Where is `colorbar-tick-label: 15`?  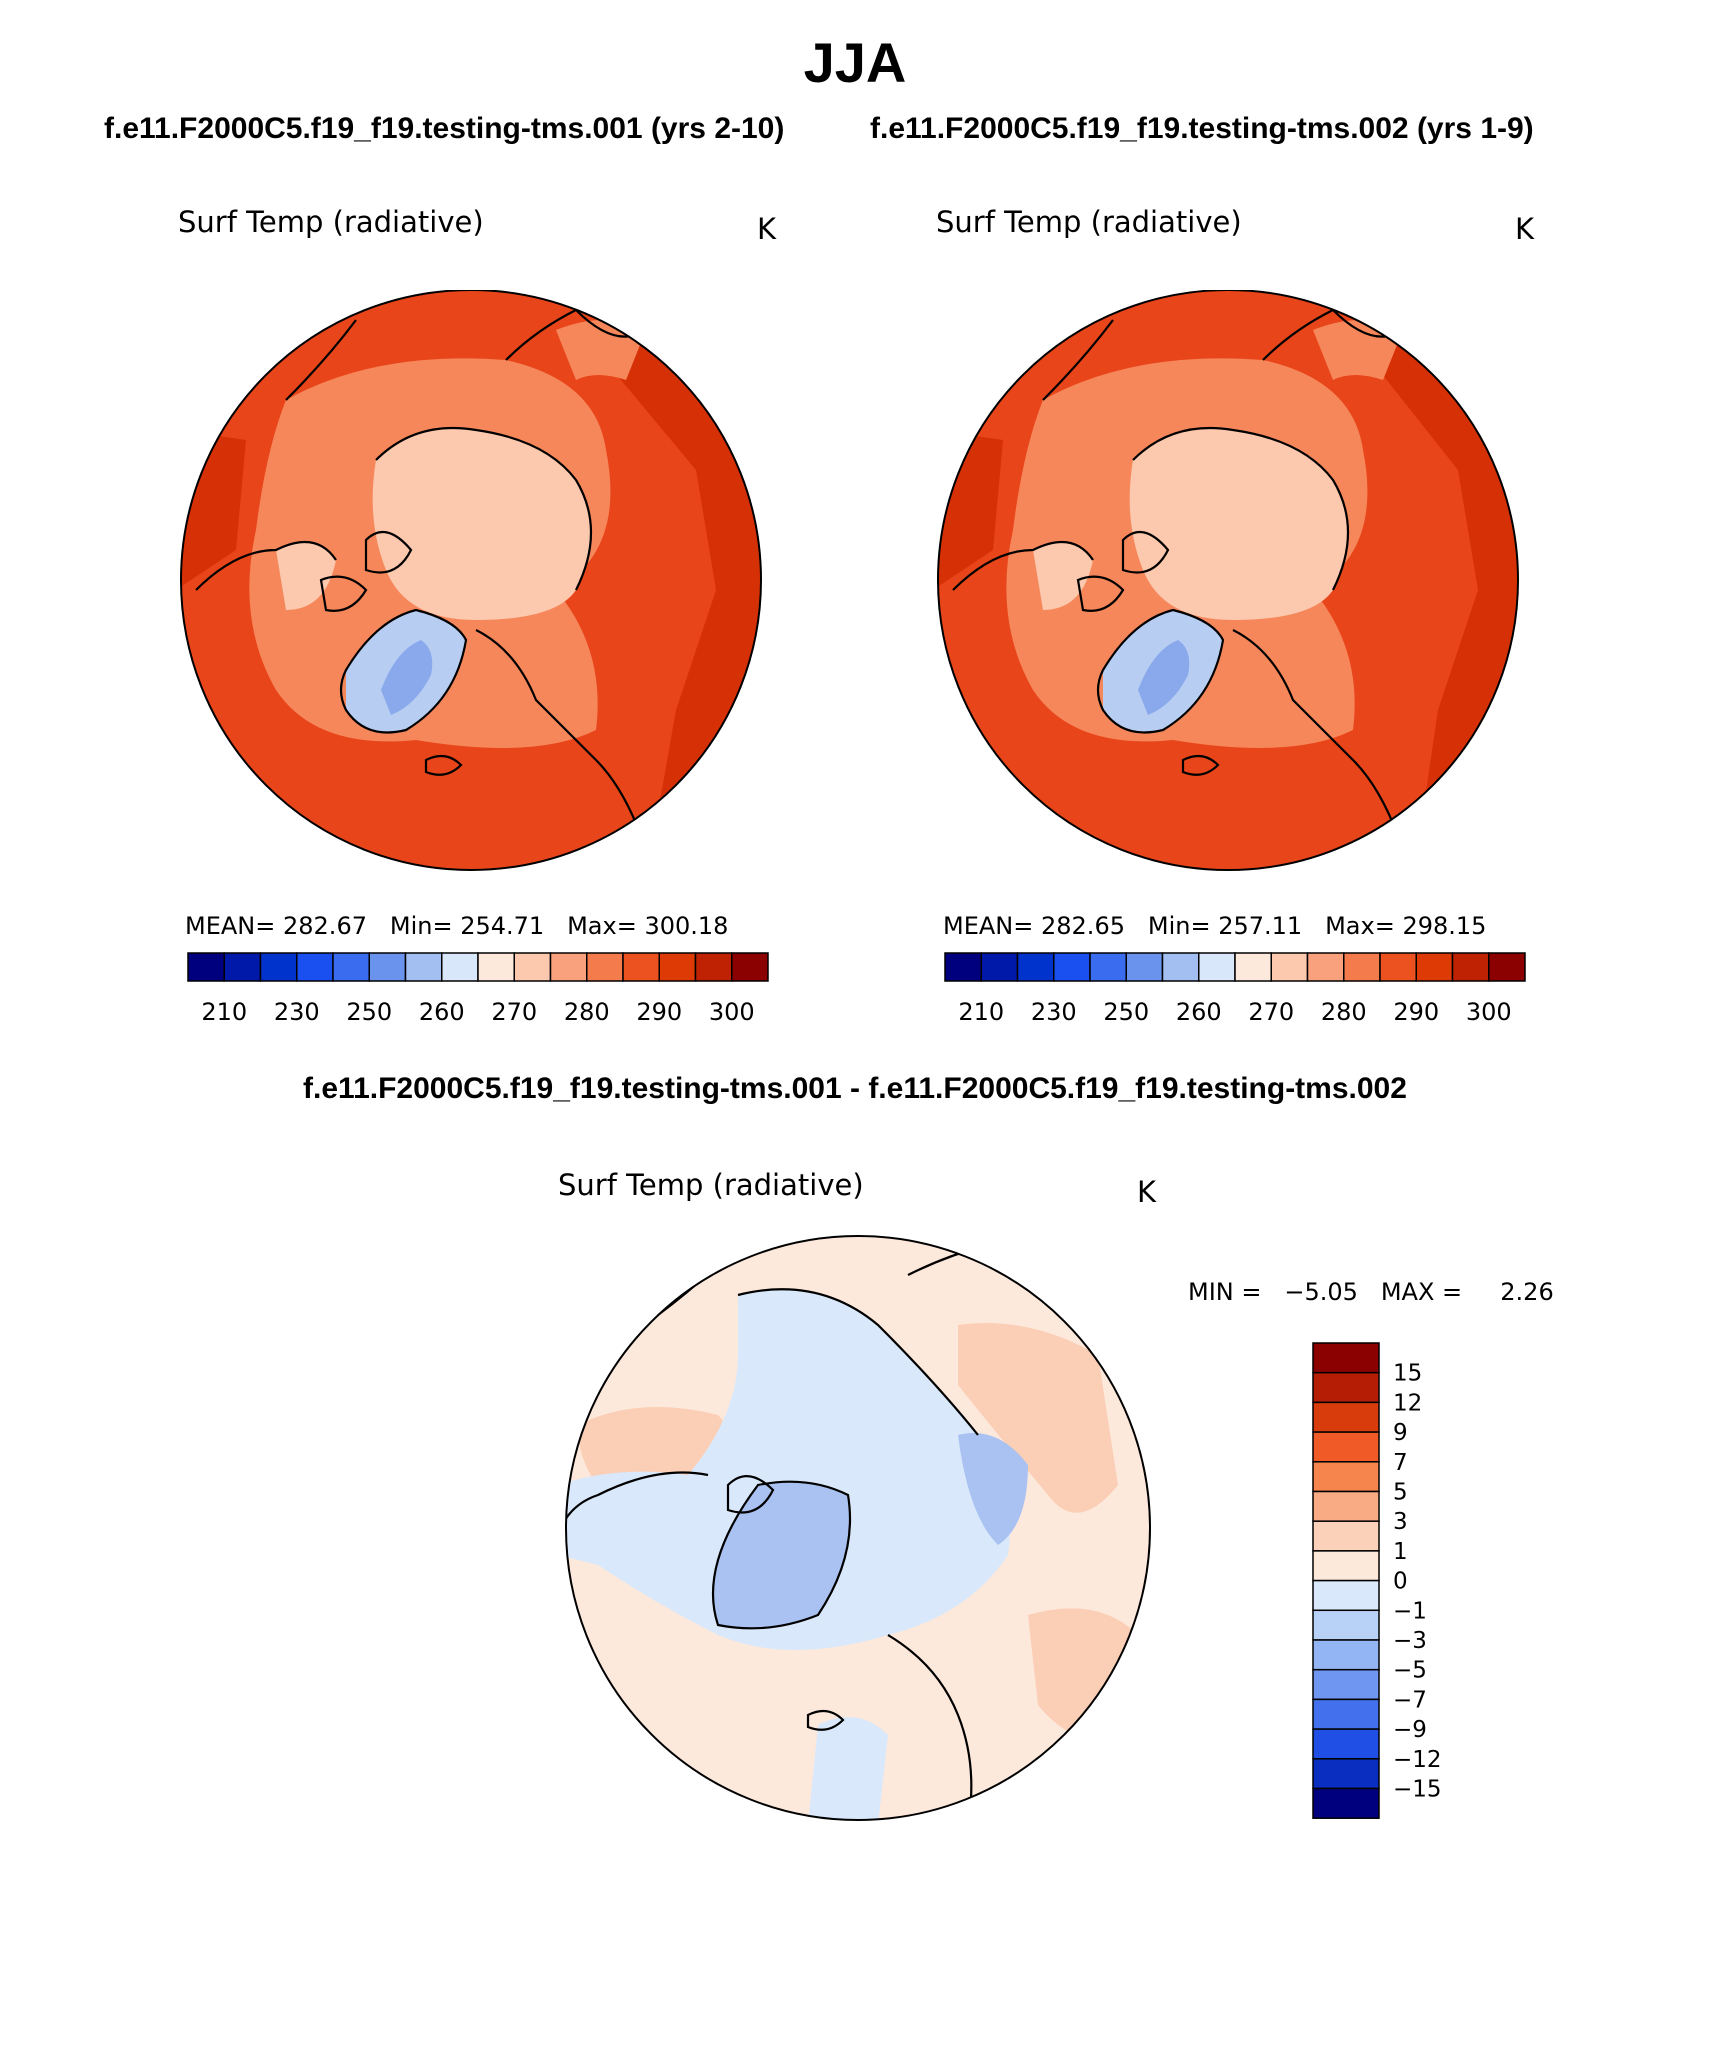
colorbar-tick-label: 15 is located at coordinates (1407, 1374).